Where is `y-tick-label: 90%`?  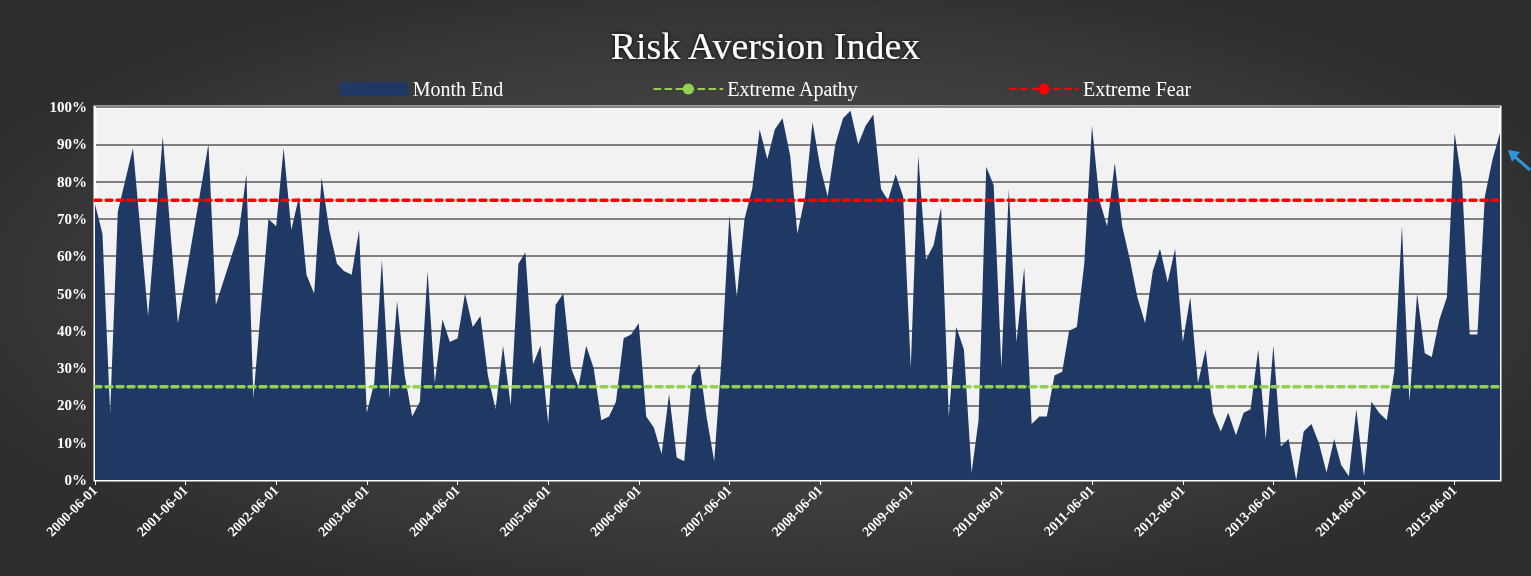
y-tick-label: 90% is located at coordinates (72, 144).